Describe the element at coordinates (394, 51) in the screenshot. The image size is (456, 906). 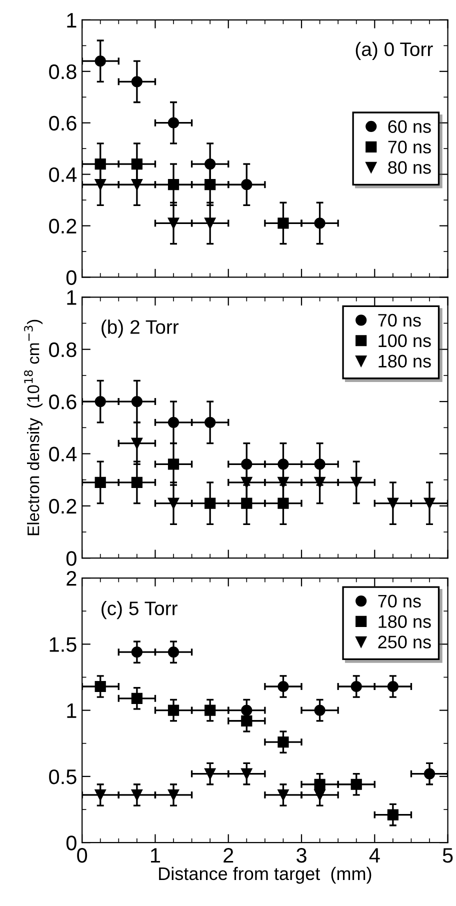
I see `annotation: (a) 0 Torr` at that location.